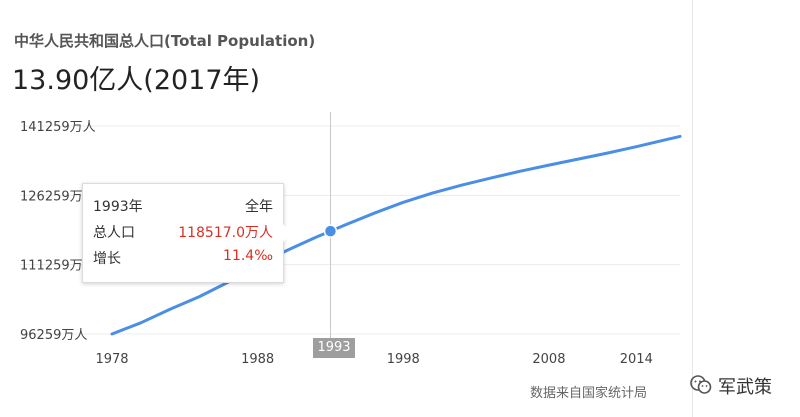  What do you see at coordinates (257, 359) in the screenshot?
I see `x-tick-label: 1988` at bounding box center [257, 359].